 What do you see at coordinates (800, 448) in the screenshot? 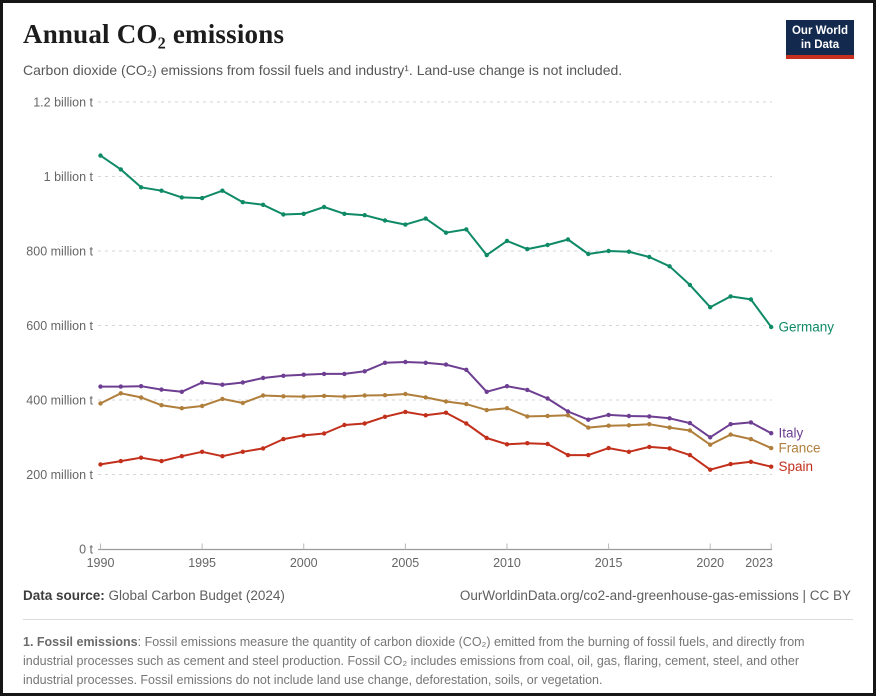
I see `series-label-france: France` at bounding box center [800, 448].